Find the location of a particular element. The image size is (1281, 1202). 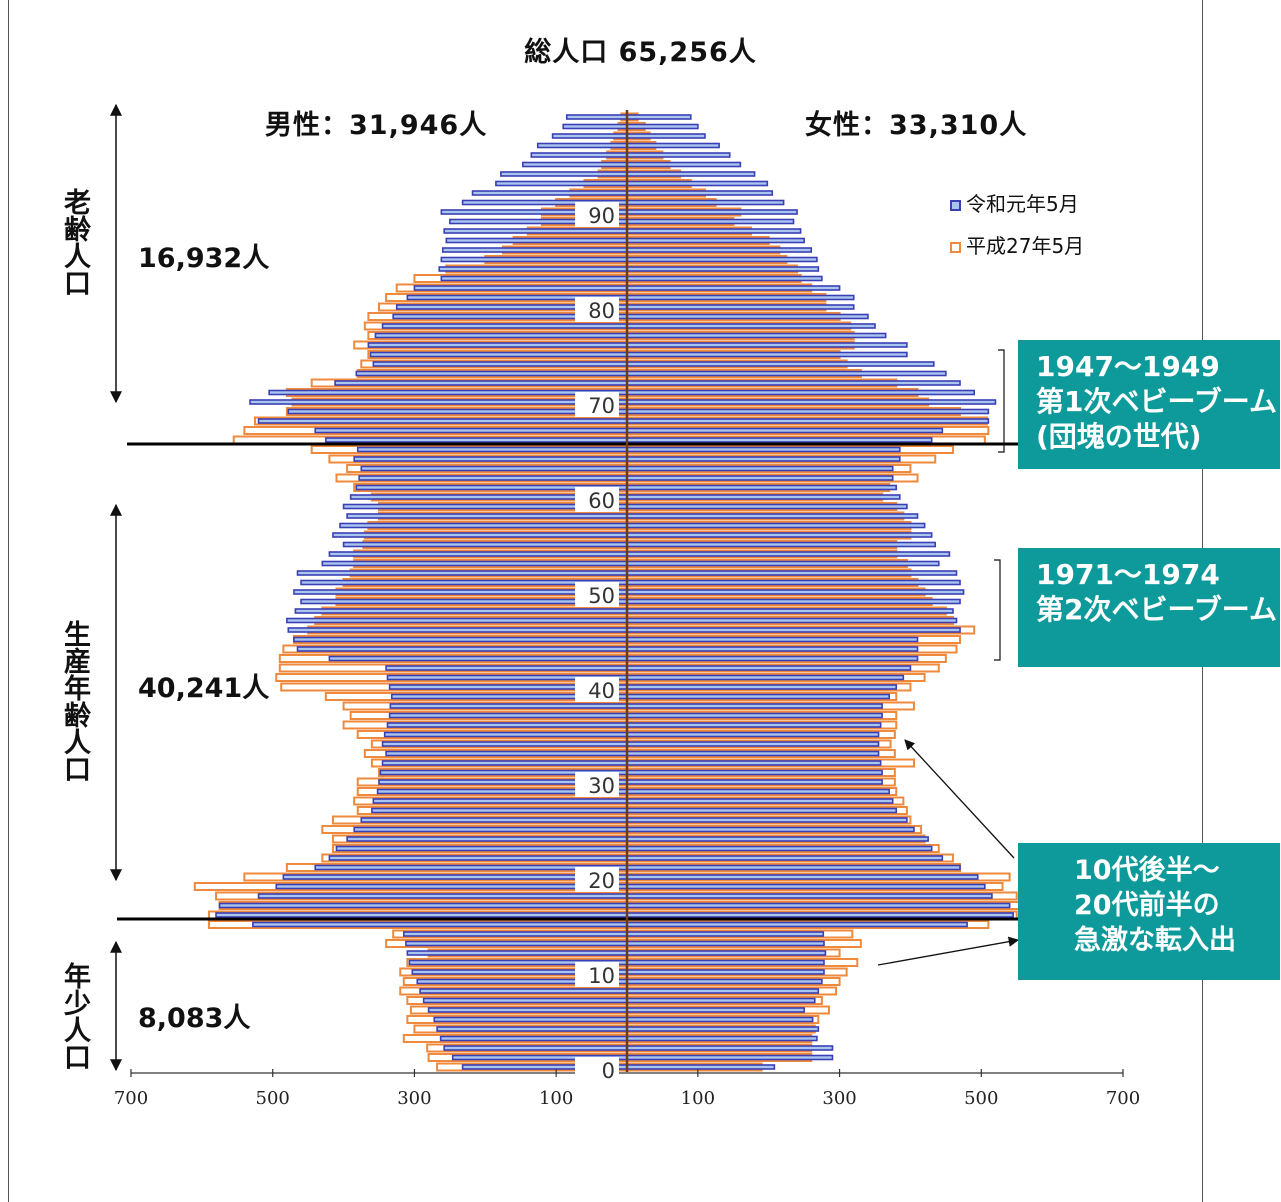

age-tick-label-10: 10 is located at coordinates (601, 976).